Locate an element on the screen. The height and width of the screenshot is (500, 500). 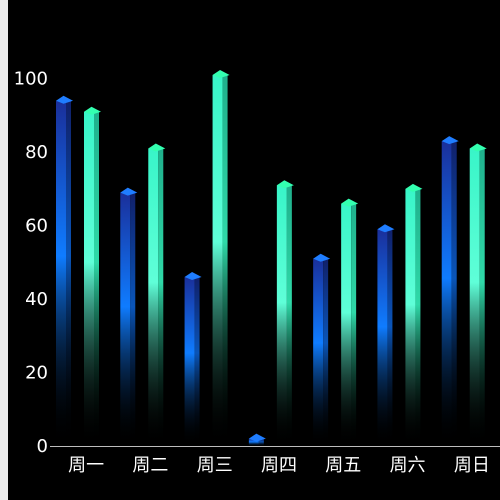
x-axis-ticks: 周一 周二 周三 周四 周五 周六 周日 is located at coordinates (279, 465).